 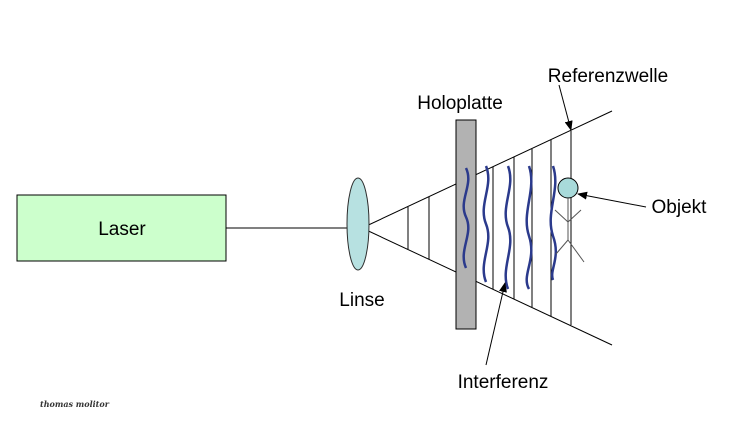 I want to click on lens-label: Linse, so click(x=361, y=300).